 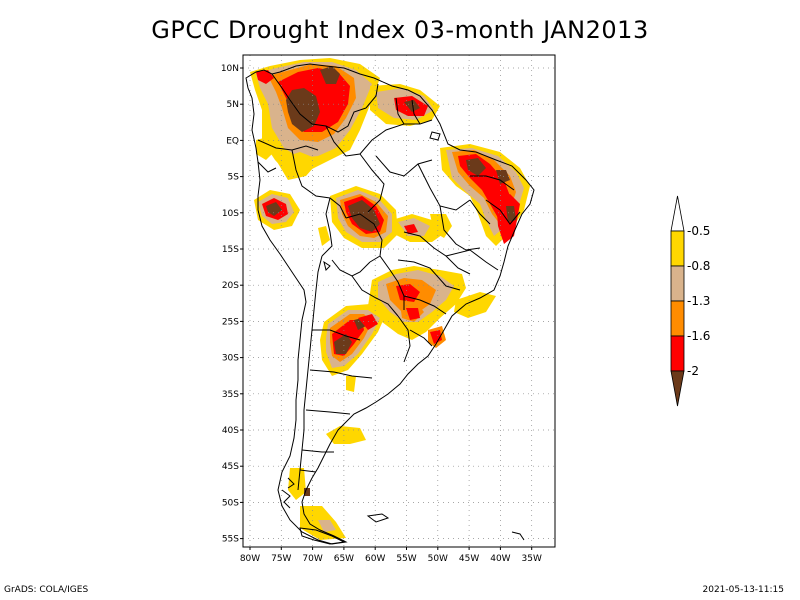 I want to click on lon-tick-label: 70W, so click(x=312, y=559).